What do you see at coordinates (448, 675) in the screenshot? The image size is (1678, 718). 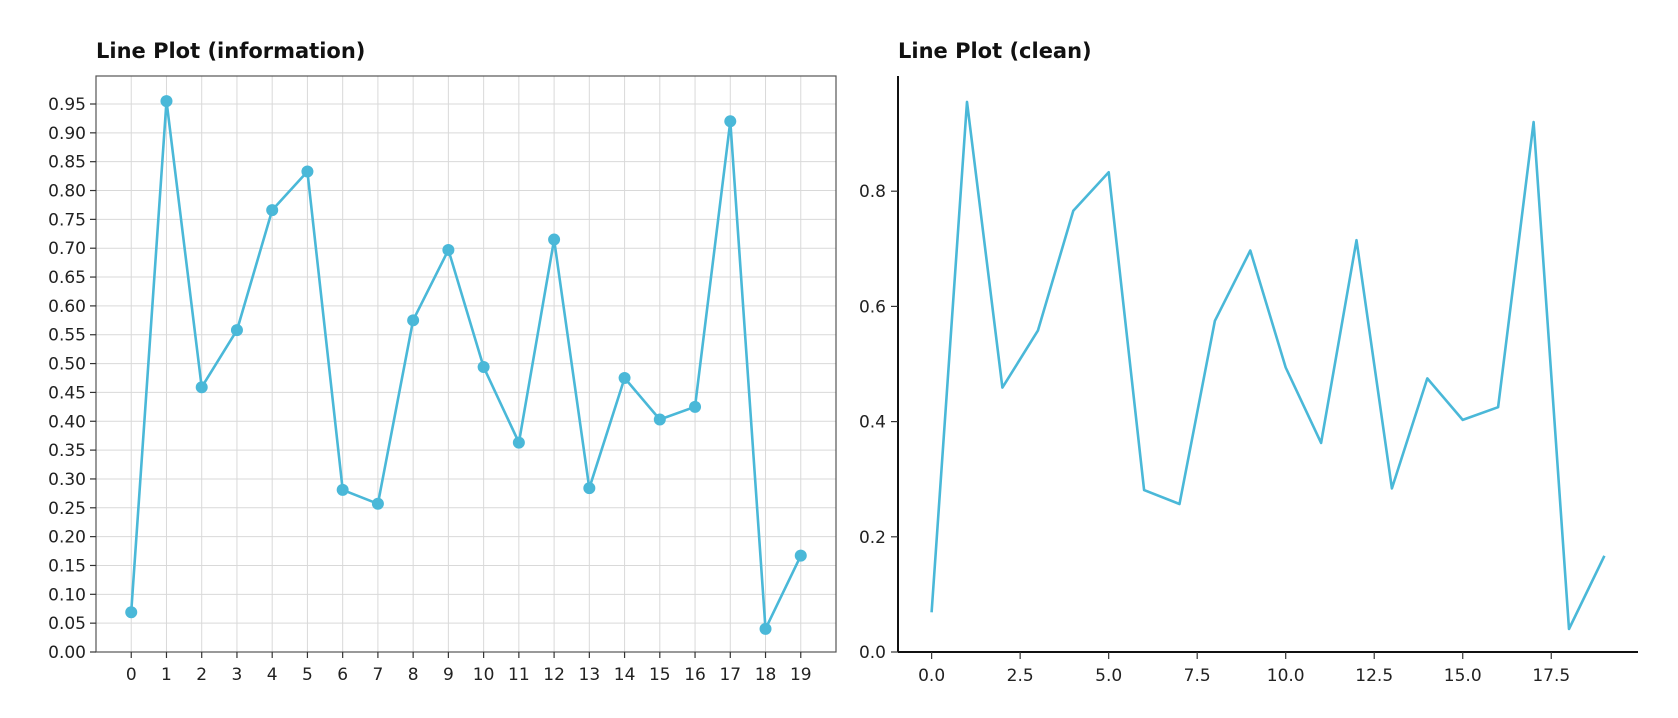 I see `x-tick-label: 9` at bounding box center [448, 675].